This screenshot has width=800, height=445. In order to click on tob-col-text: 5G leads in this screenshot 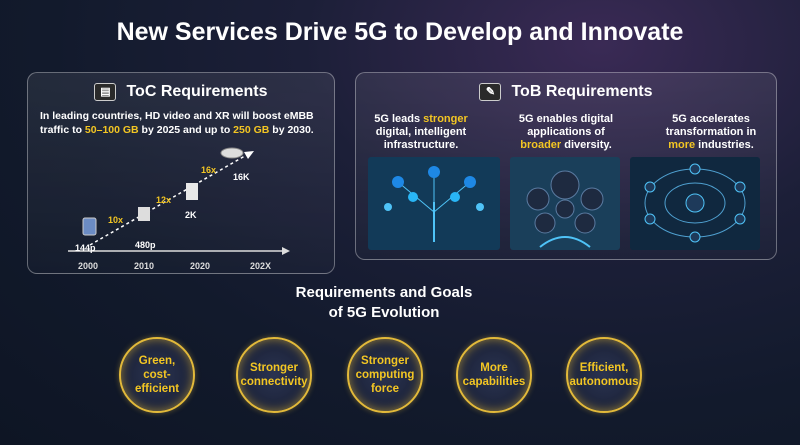, I will do `click(399, 119)`.